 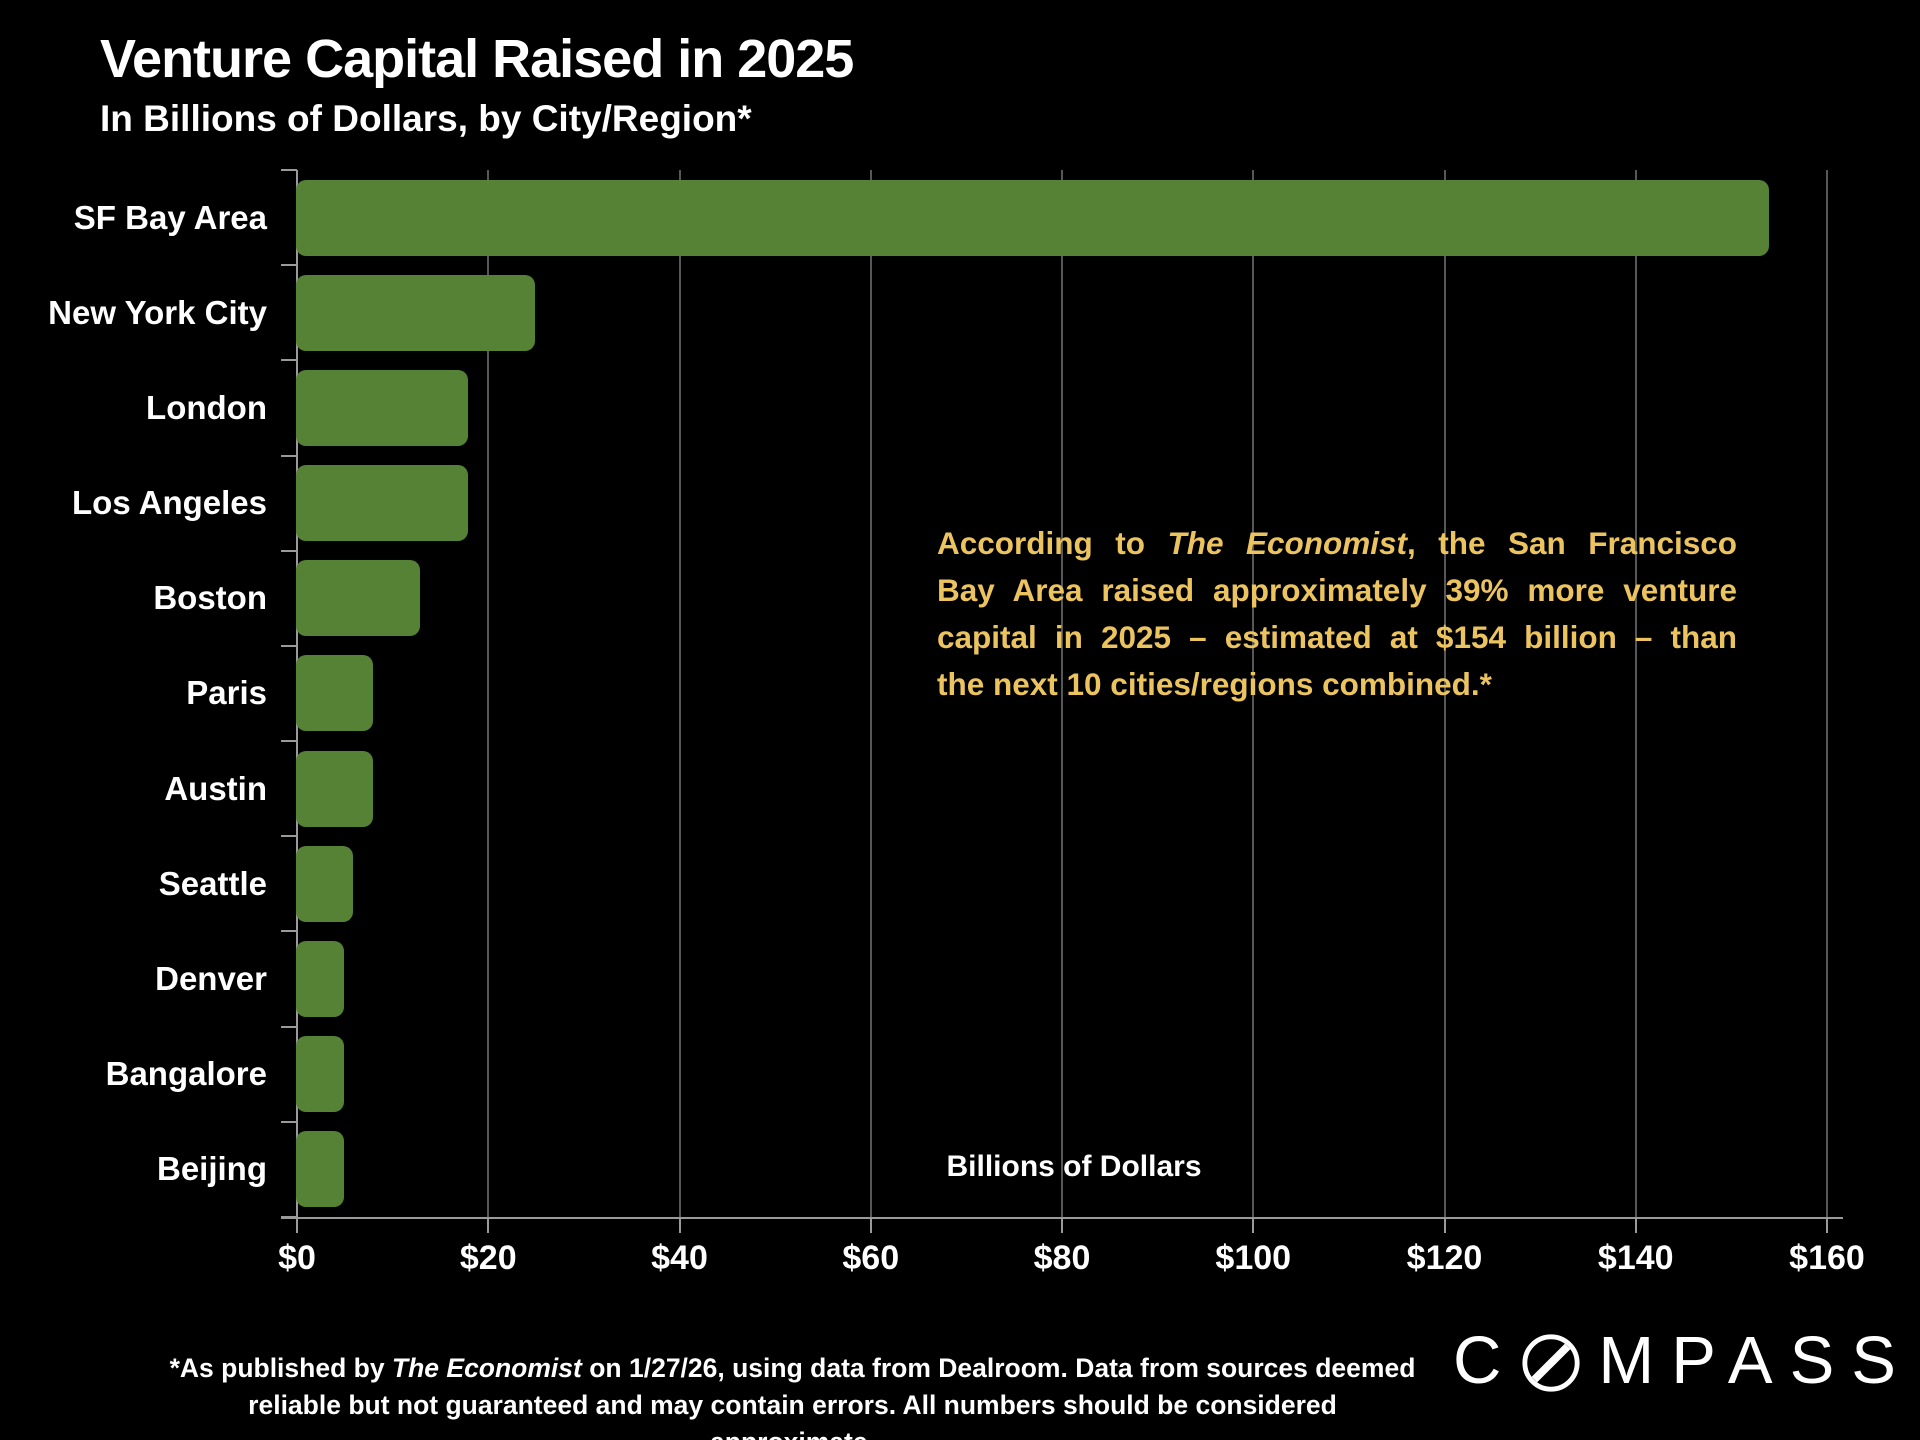 I want to click on x-axis-tick-label: $140, so click(x=1635, y=1258).